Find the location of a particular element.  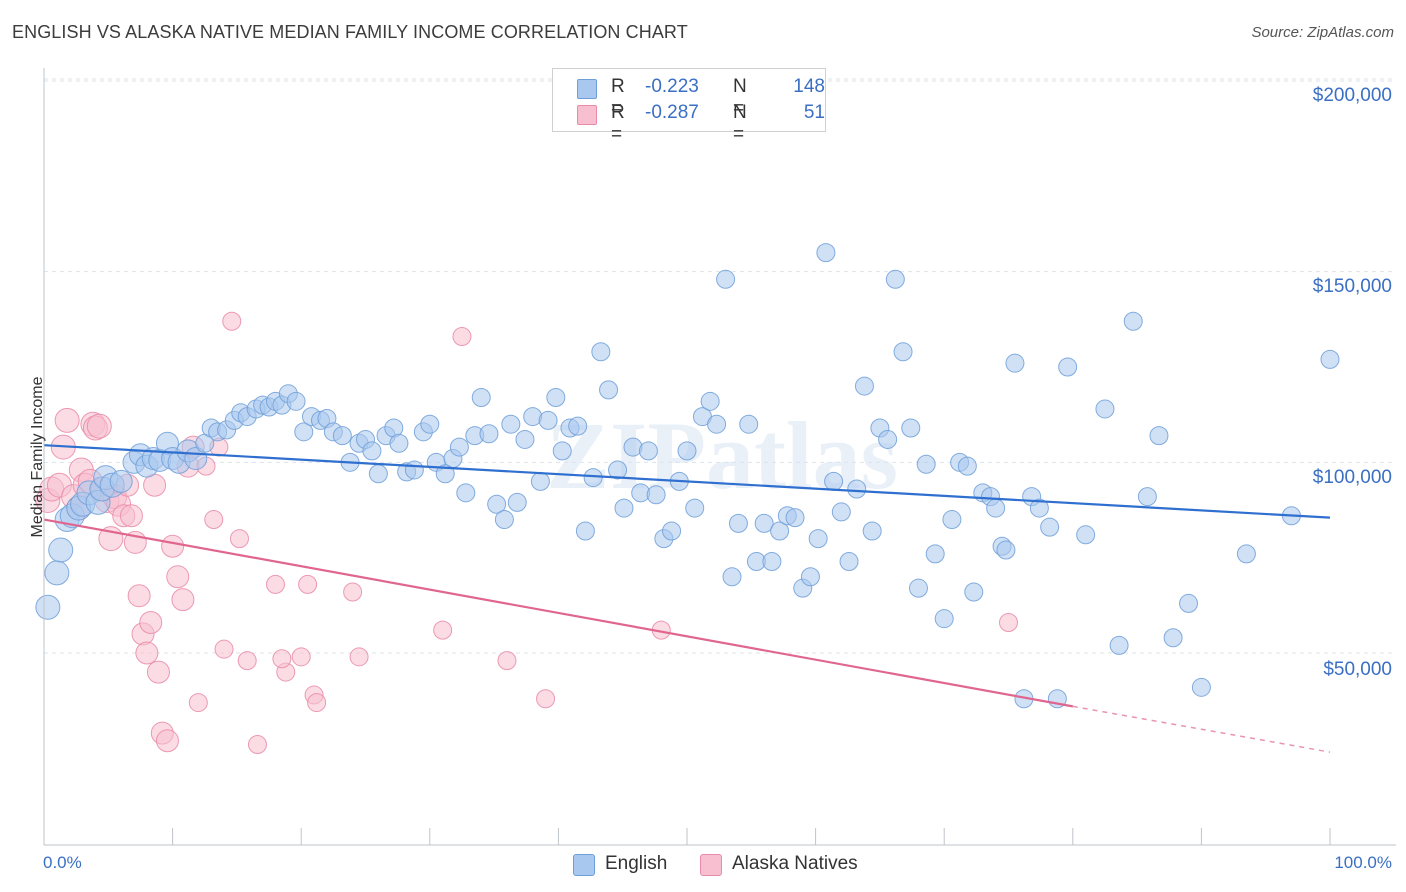

english-legend-label: English is located at coordinates (636, 863).